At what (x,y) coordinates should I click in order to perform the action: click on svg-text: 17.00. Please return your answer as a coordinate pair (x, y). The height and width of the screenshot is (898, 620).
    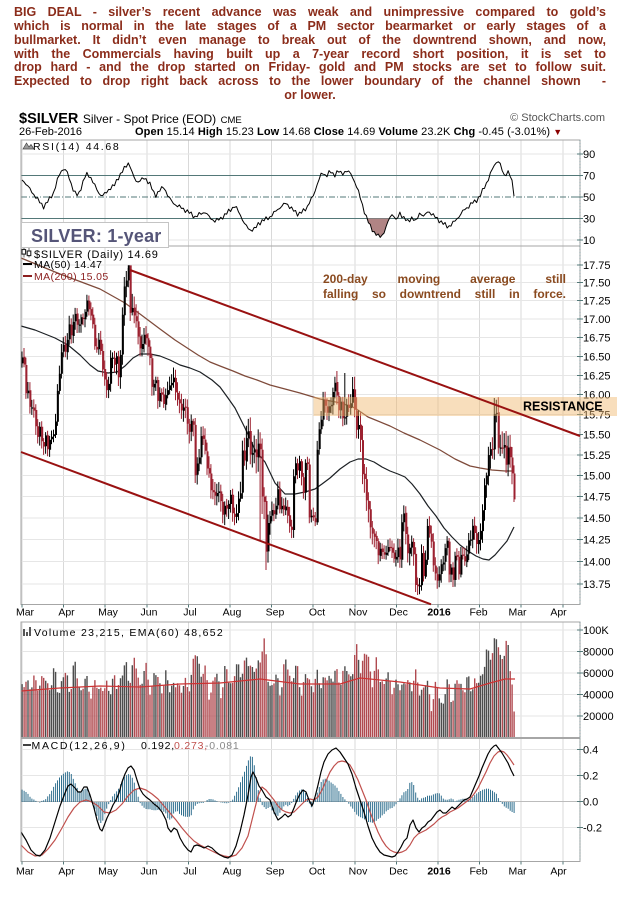
    Looking at the image, I should click on (597, 320).